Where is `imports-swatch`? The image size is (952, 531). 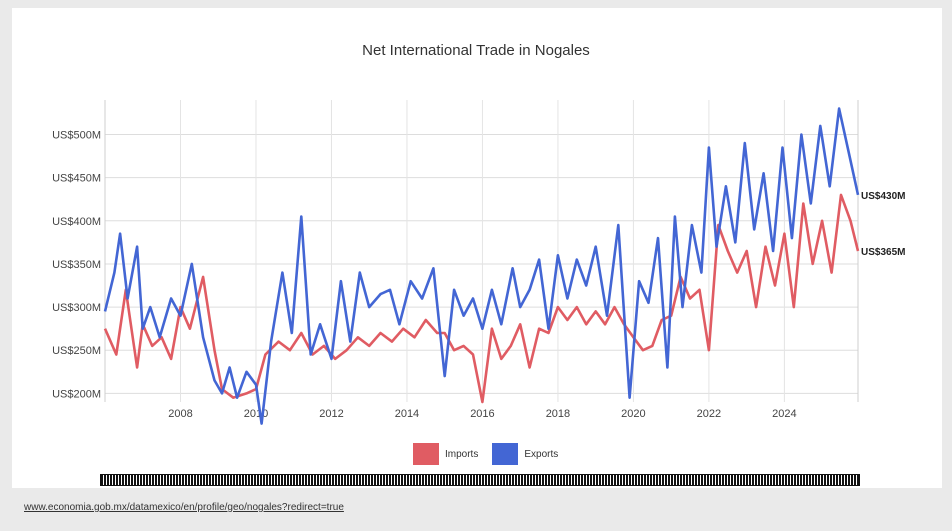 imports-swatch is located at coordinates (426, 454).